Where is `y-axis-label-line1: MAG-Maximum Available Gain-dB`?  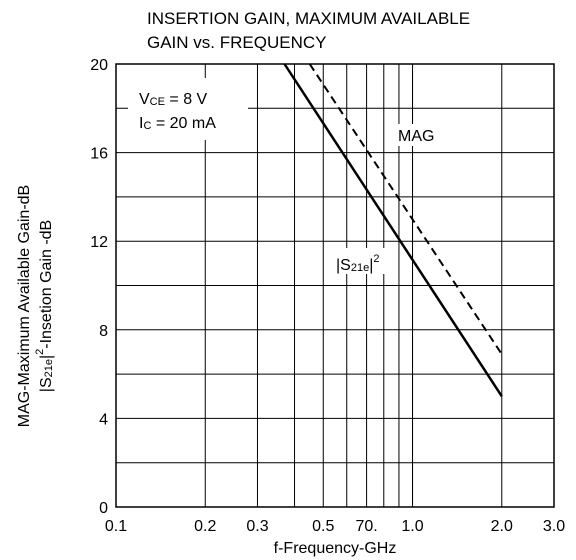
y-axis-label-line1: MAG-Maximum Available Gain-dB is located at coordinates (24, 306).